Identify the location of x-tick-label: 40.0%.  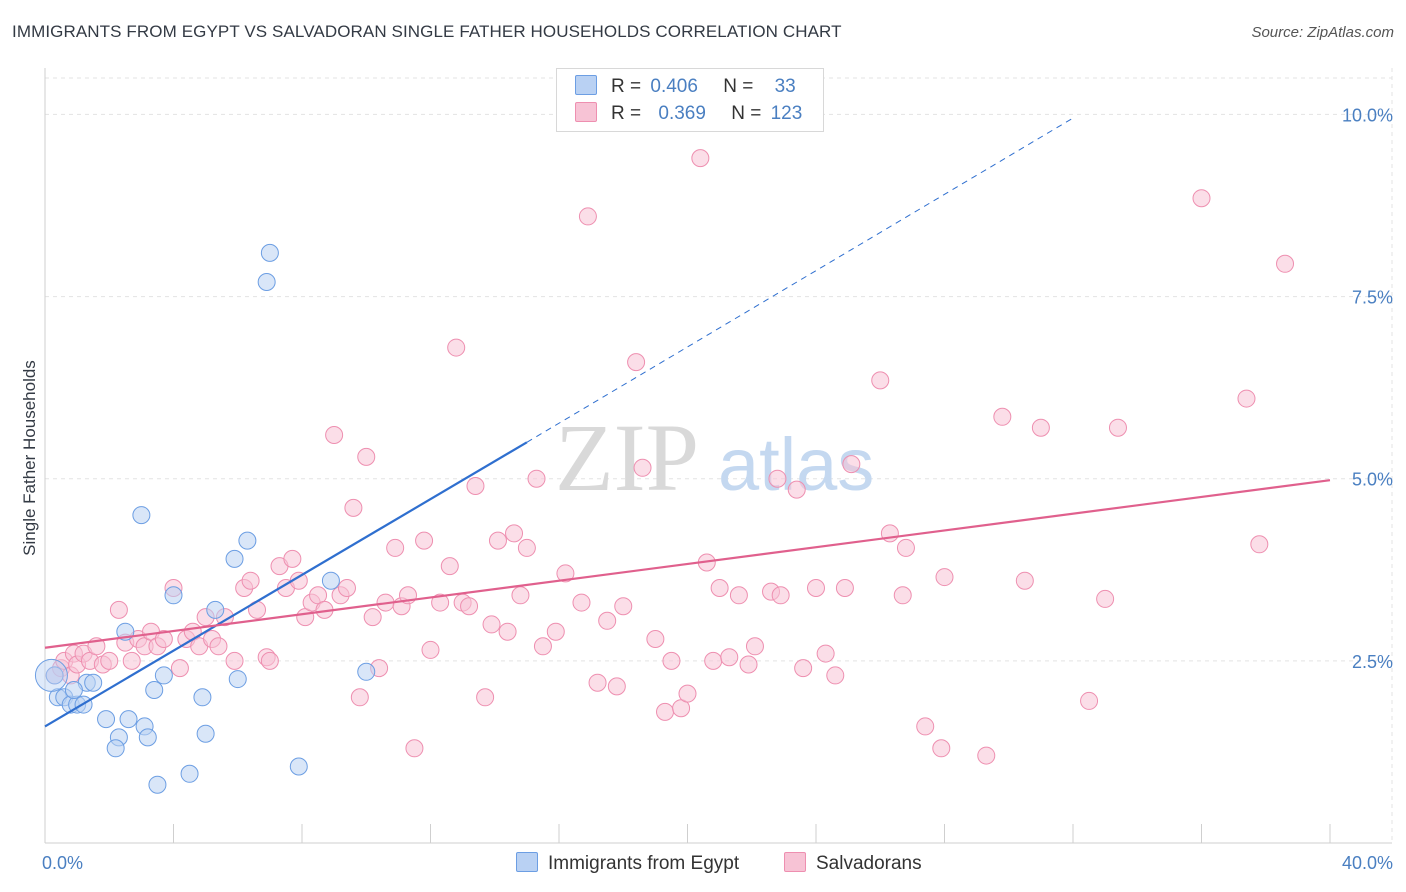
(1367, 863).